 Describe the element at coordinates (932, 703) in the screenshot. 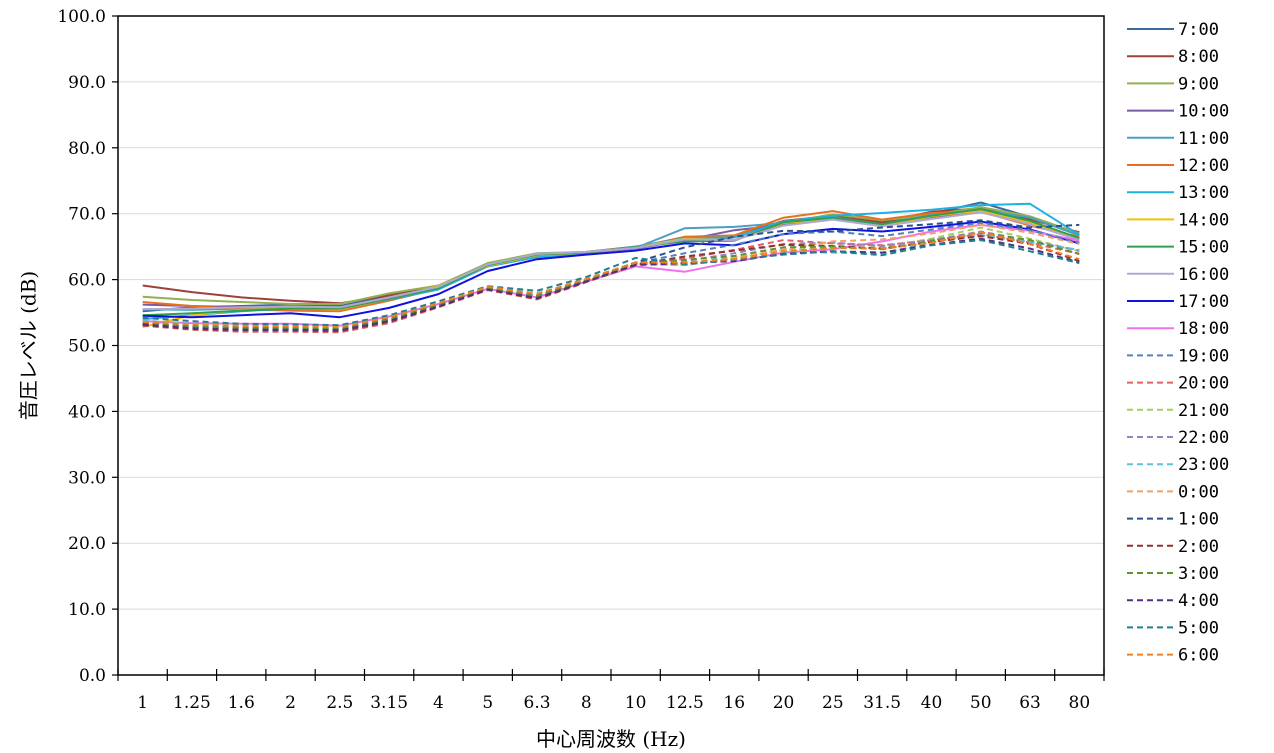

I see `x-tick-label: 40` at that location.